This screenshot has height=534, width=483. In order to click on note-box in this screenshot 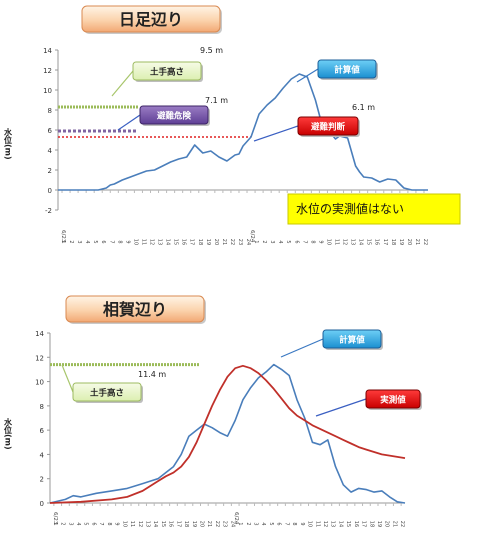, I will do `click(374, 209)`.